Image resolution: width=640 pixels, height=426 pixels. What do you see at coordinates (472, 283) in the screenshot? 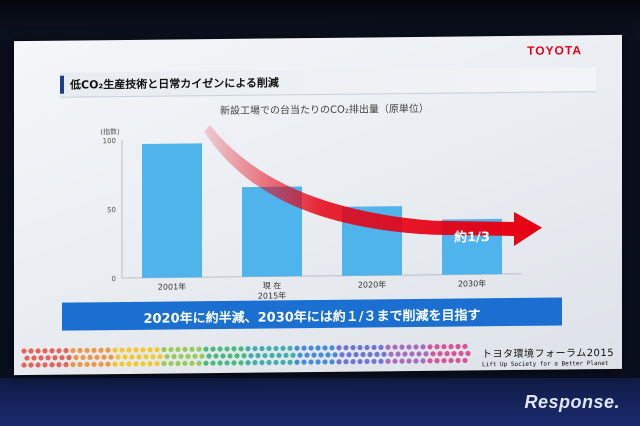
I see `x-tick-label: 2030年` at bounding box center [472, 283].